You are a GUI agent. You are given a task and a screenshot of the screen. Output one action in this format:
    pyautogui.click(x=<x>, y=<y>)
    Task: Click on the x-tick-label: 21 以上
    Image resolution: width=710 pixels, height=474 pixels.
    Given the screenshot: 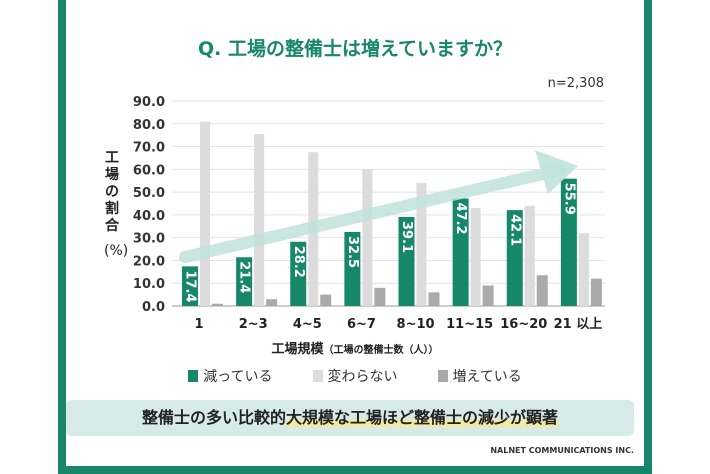 What is the action you would take?
    pyautogui.click(x=578, y=324)
    